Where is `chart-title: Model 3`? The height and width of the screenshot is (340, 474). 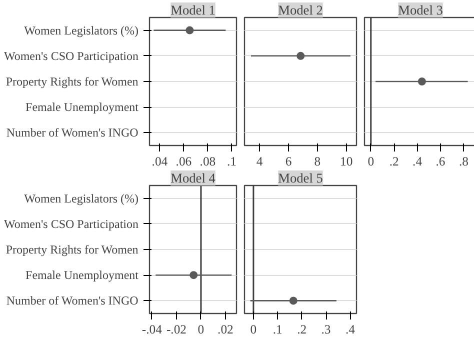
chart-title: Model 3 is located at coordinates (421, 10).